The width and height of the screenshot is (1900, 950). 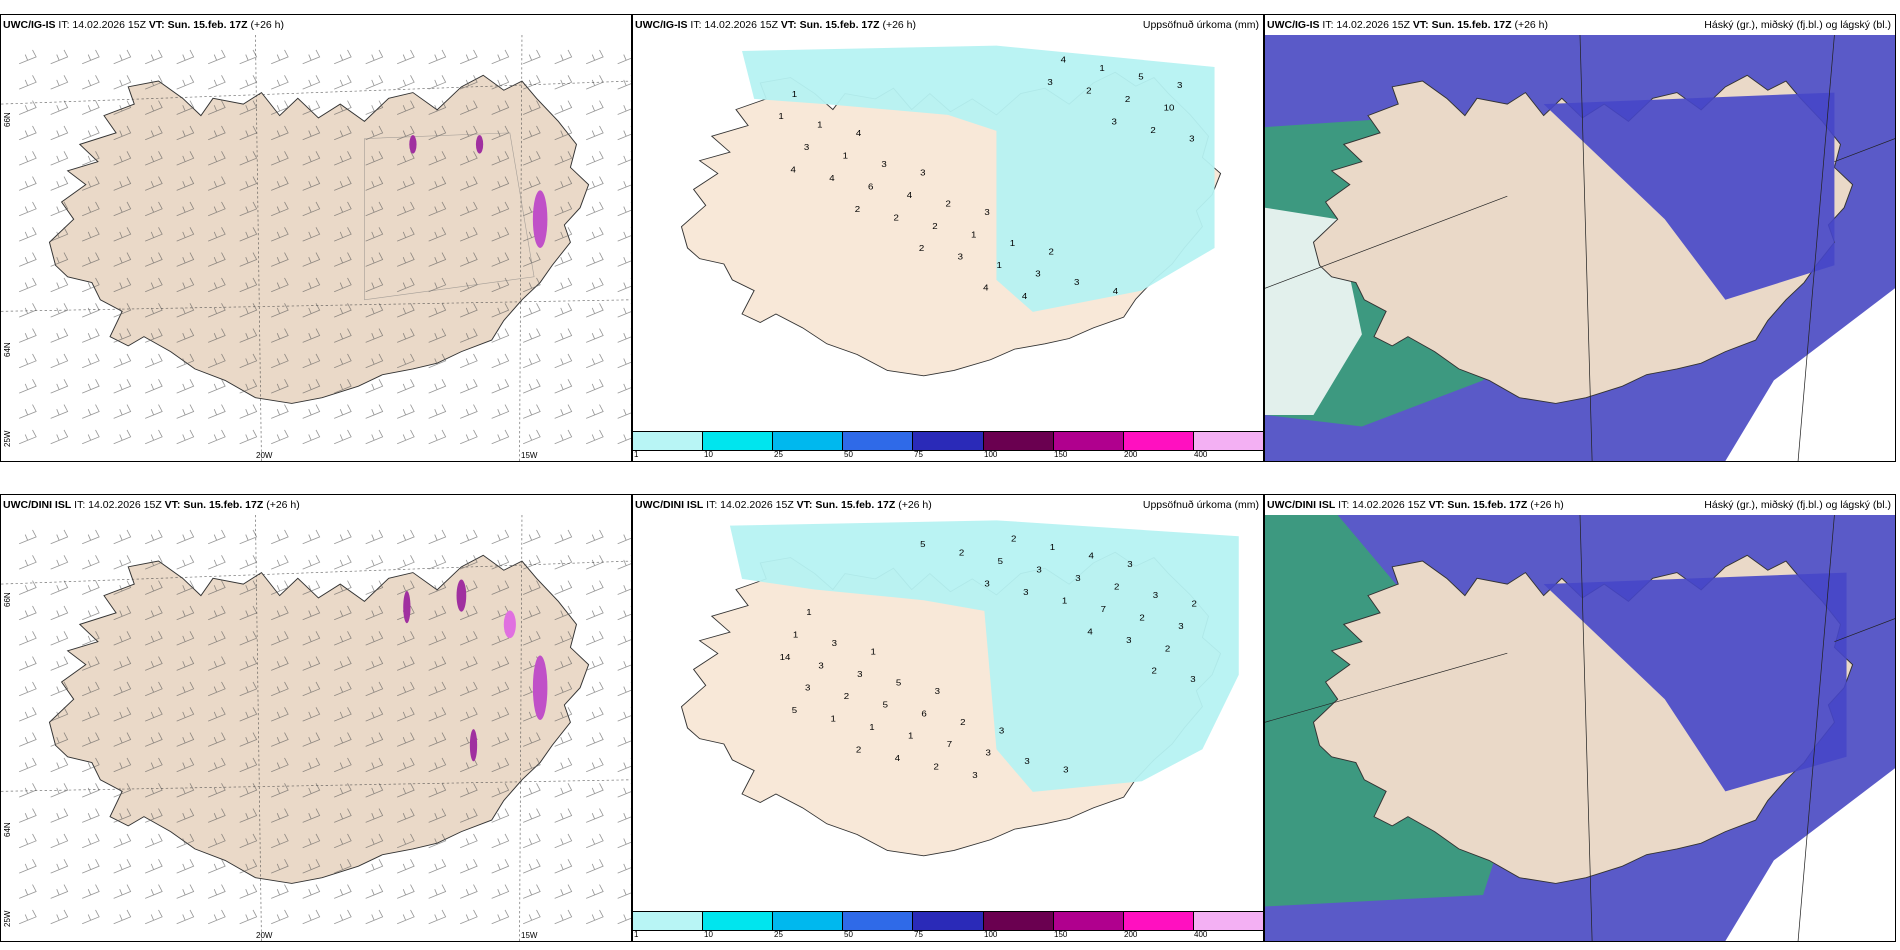 What do you see at coordinates (934, 225) in the screenshot?
I see `precip-value: 2` at bounding box center [934, 225].